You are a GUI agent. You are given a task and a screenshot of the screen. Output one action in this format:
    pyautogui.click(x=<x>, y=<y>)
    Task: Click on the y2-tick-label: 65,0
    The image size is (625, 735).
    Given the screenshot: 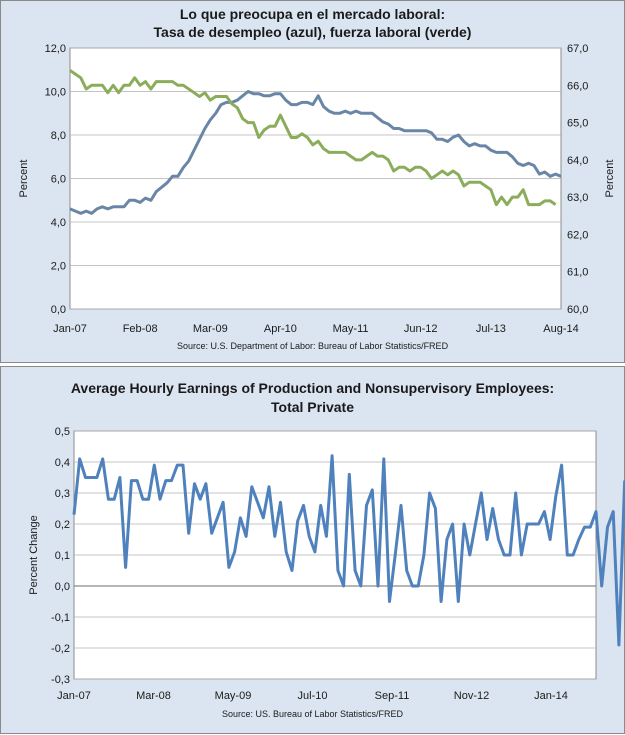 What is the action you would take?
    pyautogui.click(x=577, y=124)
    